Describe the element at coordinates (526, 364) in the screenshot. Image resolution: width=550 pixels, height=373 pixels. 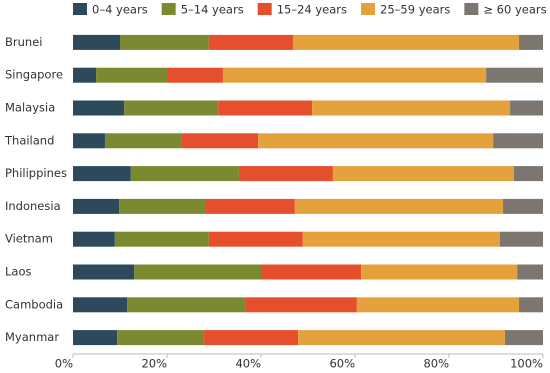
I see `x-tick-label: 100%` at that location.